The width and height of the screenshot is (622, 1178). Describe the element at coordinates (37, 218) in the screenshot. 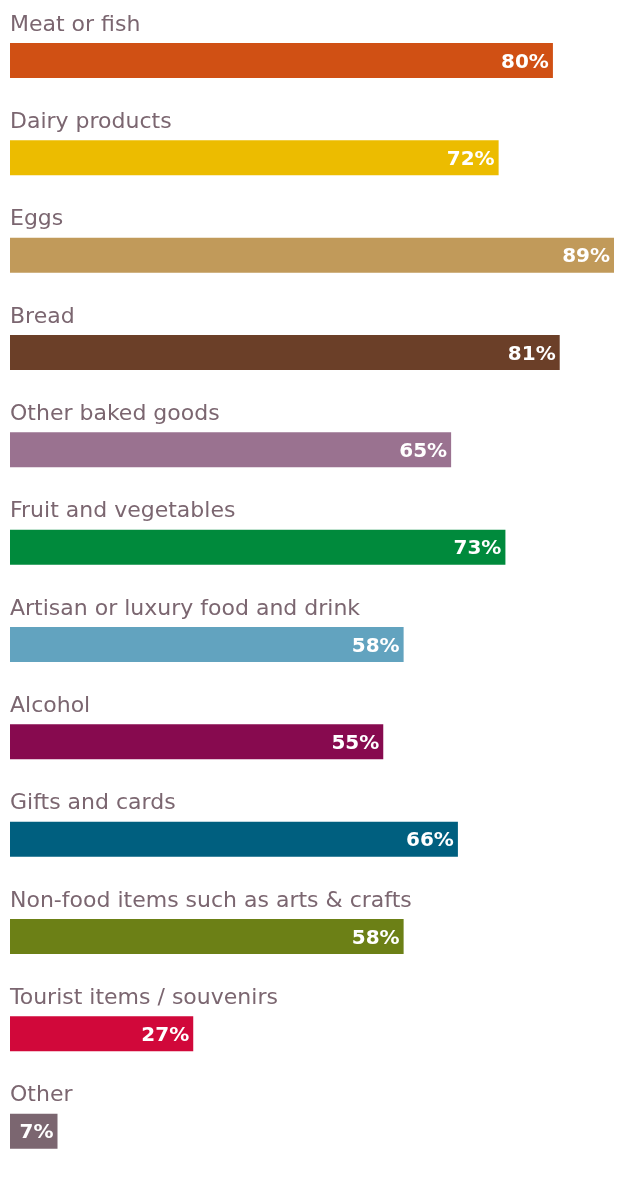

I see `y-tick-label: Eggs` at that location.